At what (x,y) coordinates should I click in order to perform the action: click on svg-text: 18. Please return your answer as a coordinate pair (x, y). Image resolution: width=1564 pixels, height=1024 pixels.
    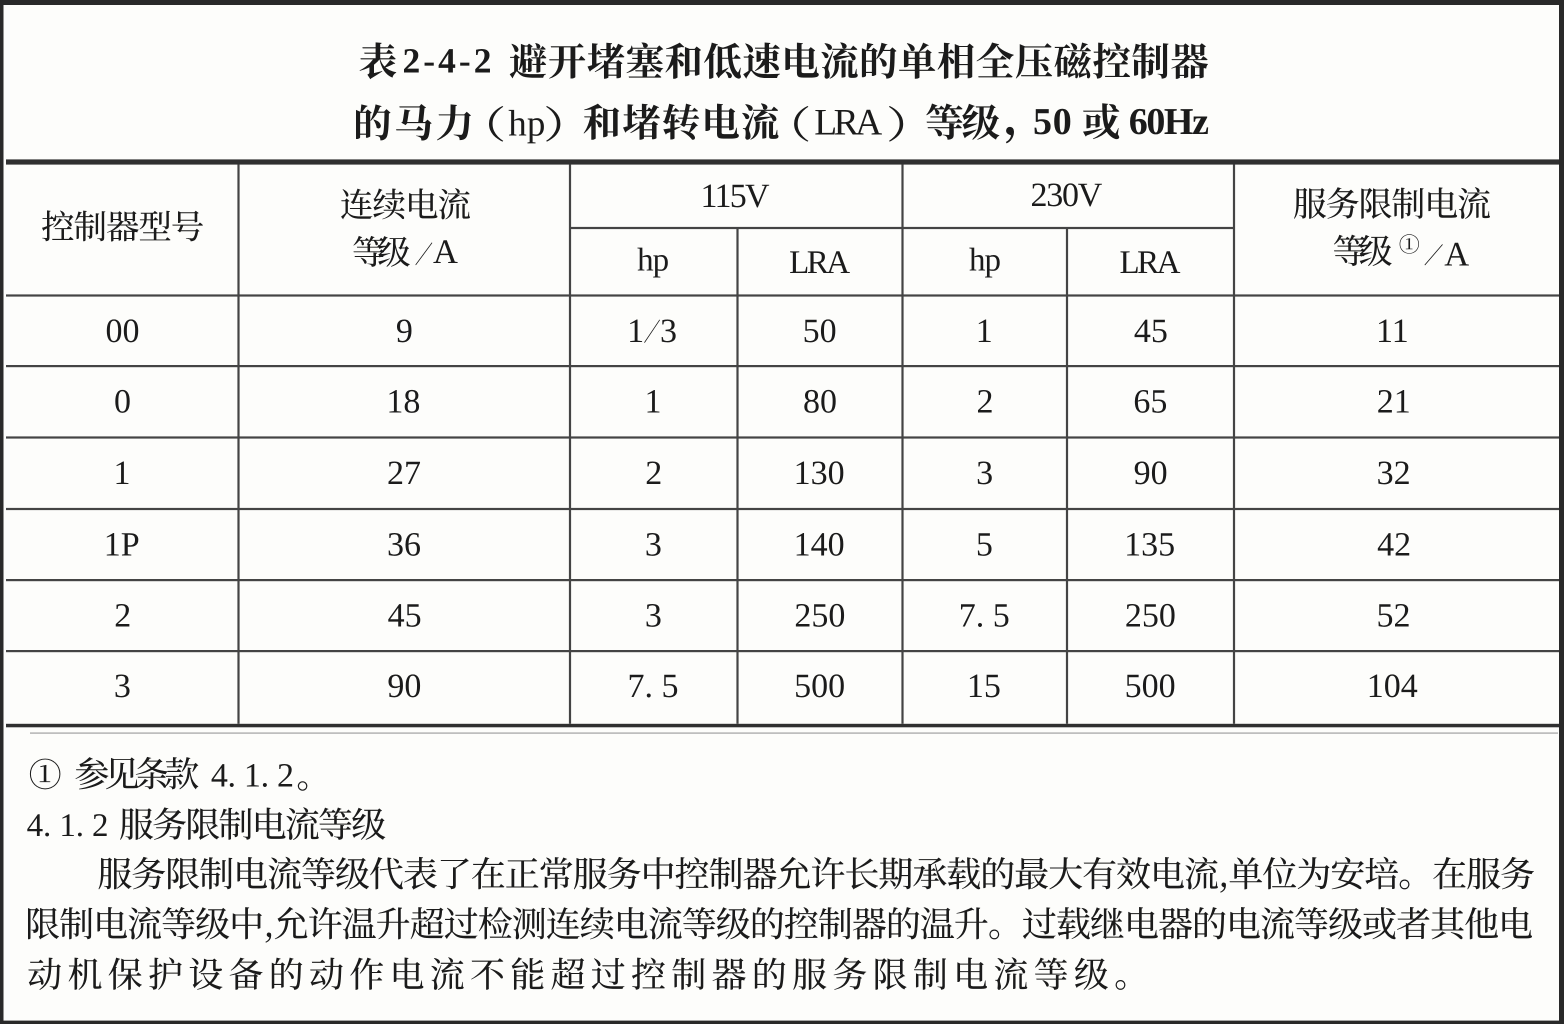
    Looking at the image, I should click on (403, 402).